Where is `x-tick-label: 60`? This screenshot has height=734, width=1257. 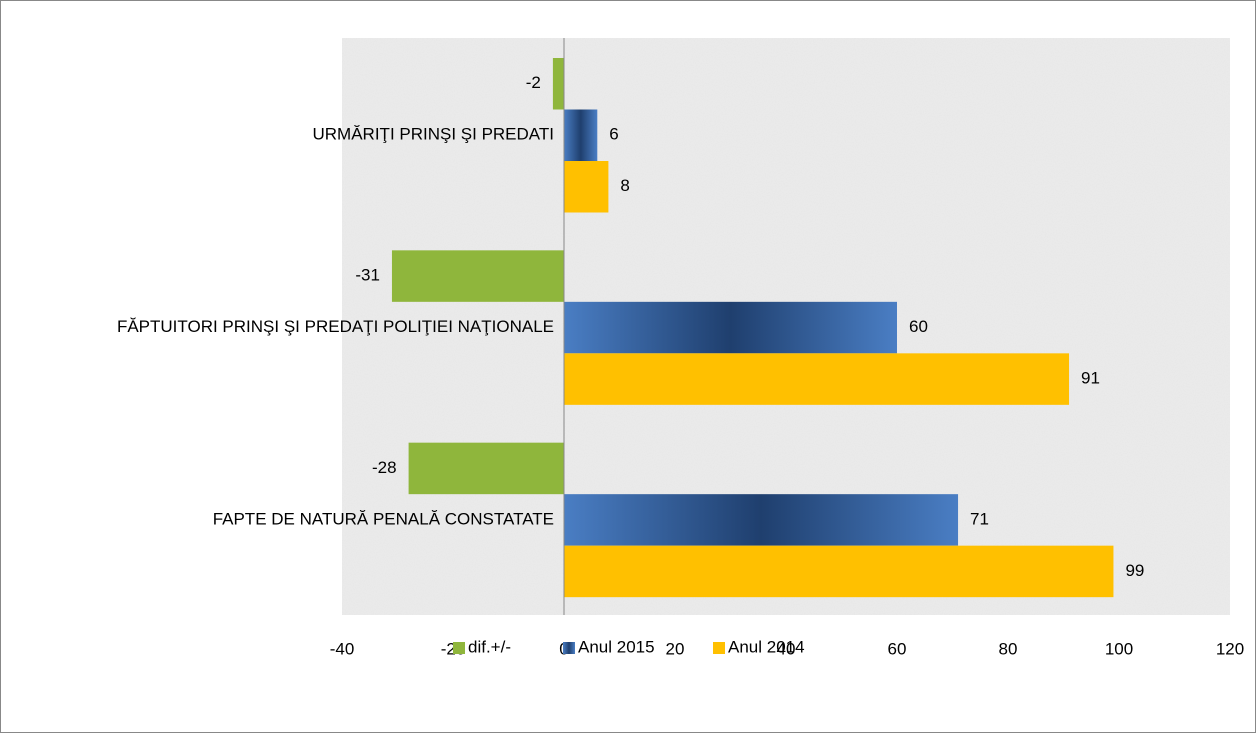 x-tick-label: 60 is located at coordinates (897, 648).